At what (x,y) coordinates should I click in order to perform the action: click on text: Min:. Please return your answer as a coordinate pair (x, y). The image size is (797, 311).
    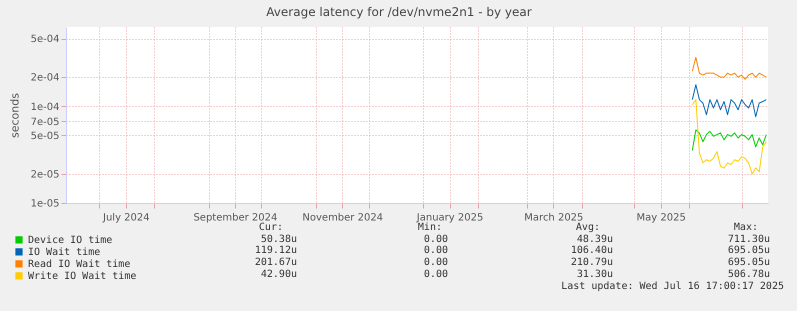
    Looking at the image, I should click on (430, 228).